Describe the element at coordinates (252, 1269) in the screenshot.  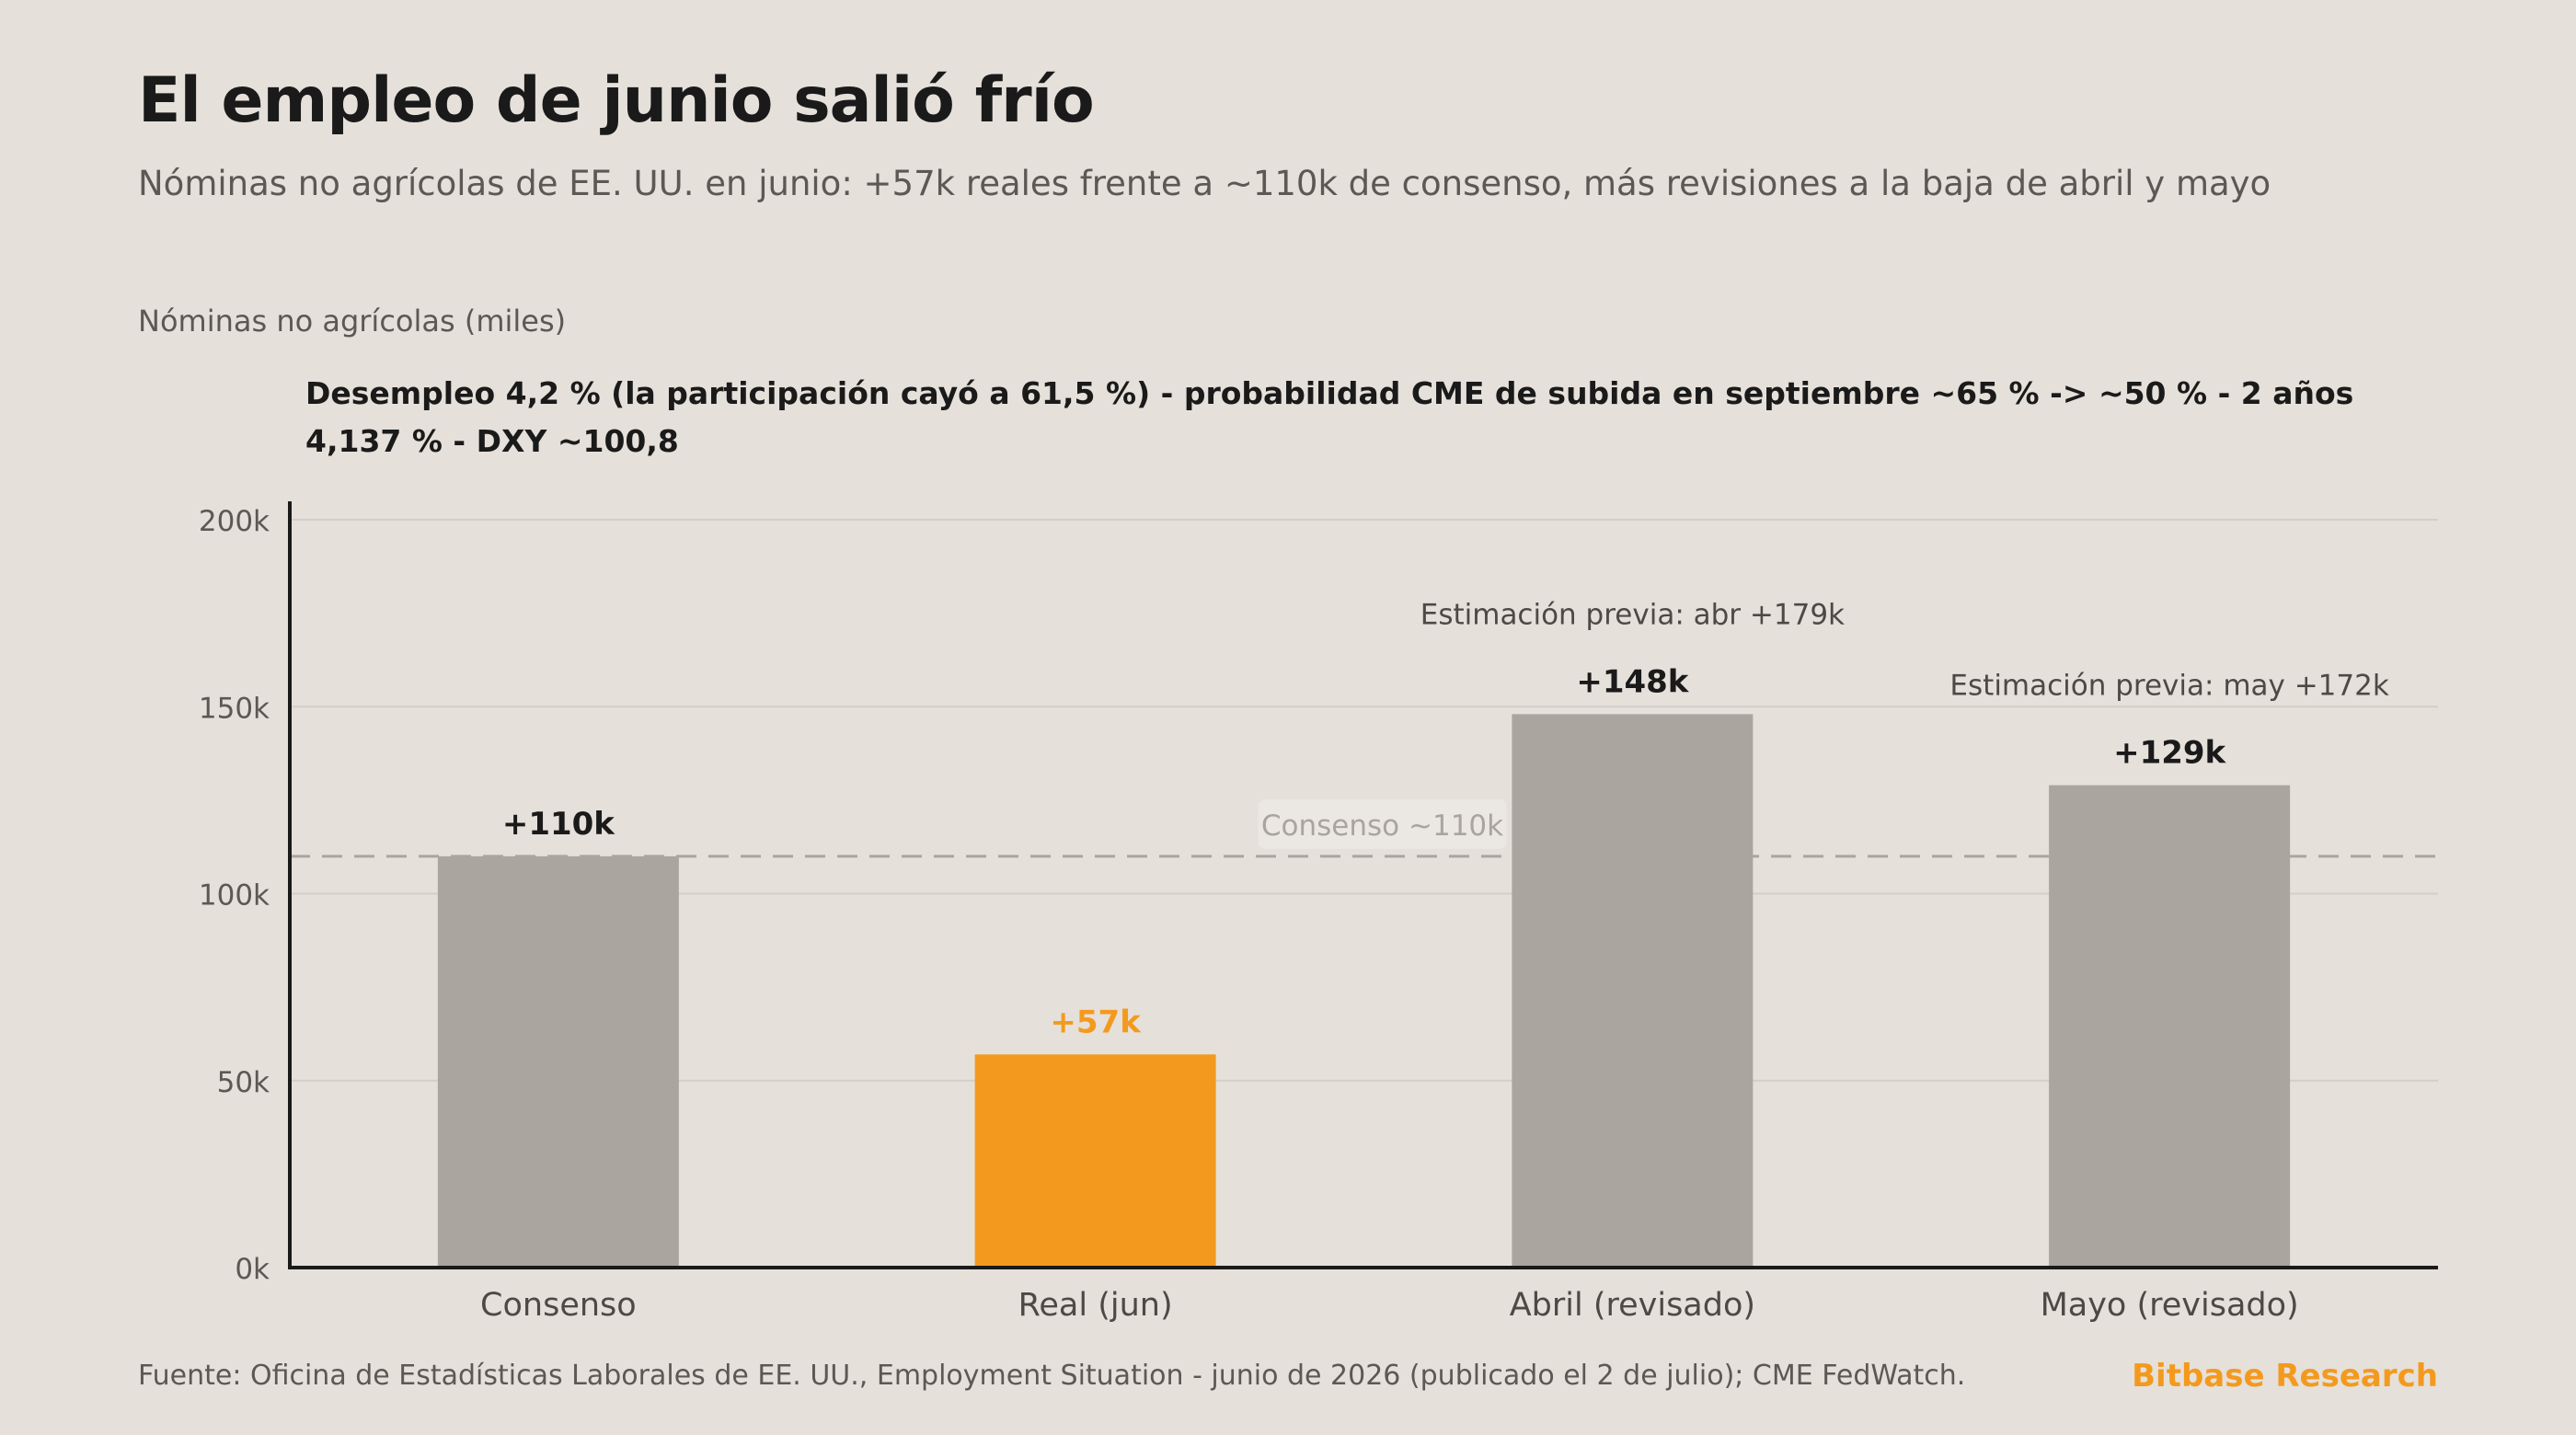
I see `y-tick-label: 0k` at that location.